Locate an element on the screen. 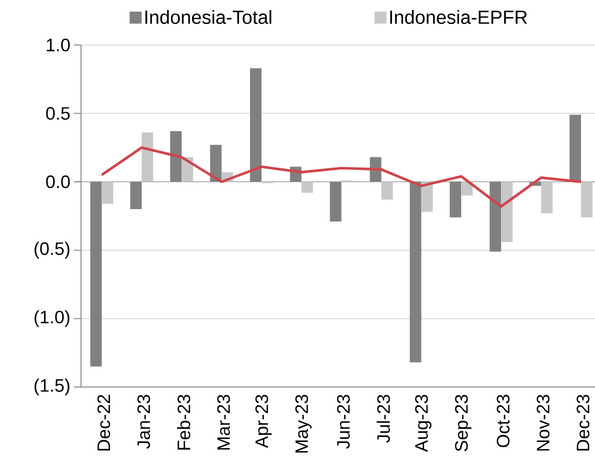  legend-label: Indonesia-Total is located at coordinates (208, 17).